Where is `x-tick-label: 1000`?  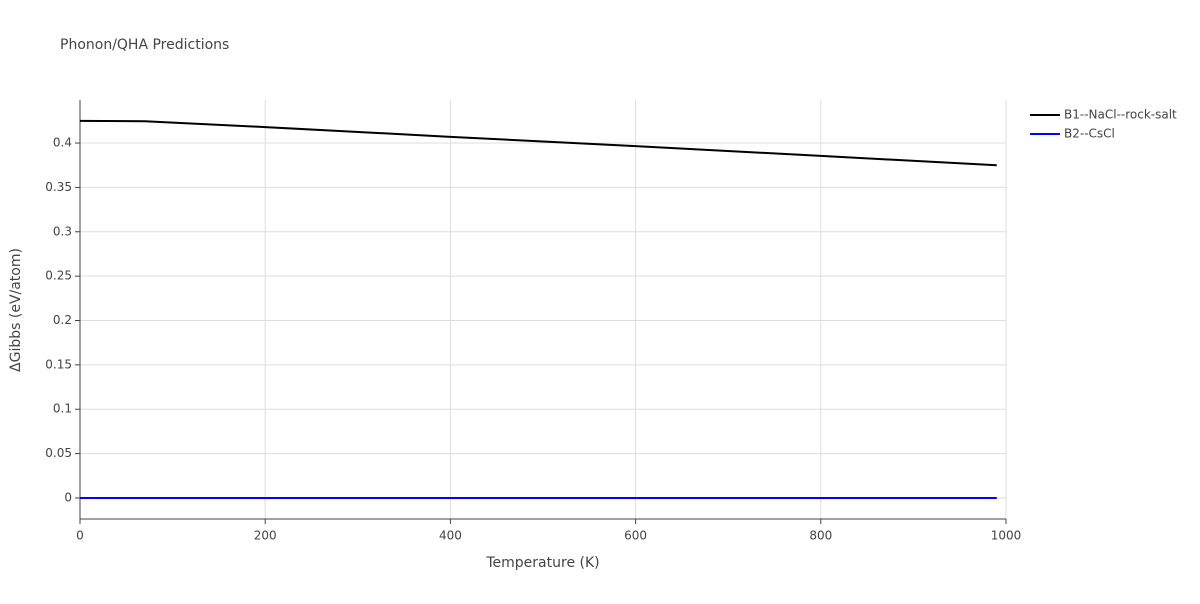 x-tick-label: 1000 is located at coordinates (1006, 536).